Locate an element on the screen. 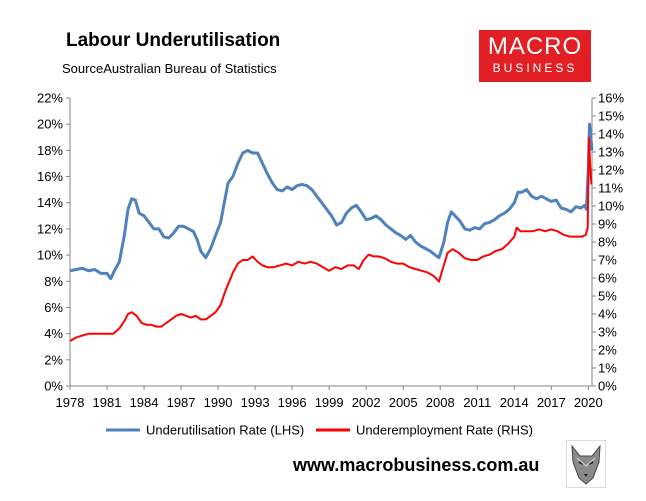 Image resolution: width=646 pixels, height=501 pixels. logo-line-2: BUSINESS is located at coordinates (535, 68).